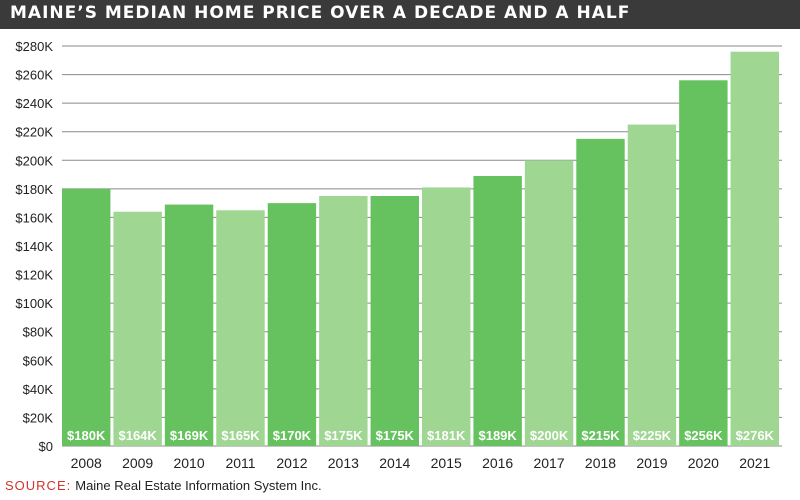 The width and height of the screenshot is (800, 500). What do you see at coordinates (34, 275) in the screenshot?
I see `y-tick-label: $120K` at bounding box center [34, 275].